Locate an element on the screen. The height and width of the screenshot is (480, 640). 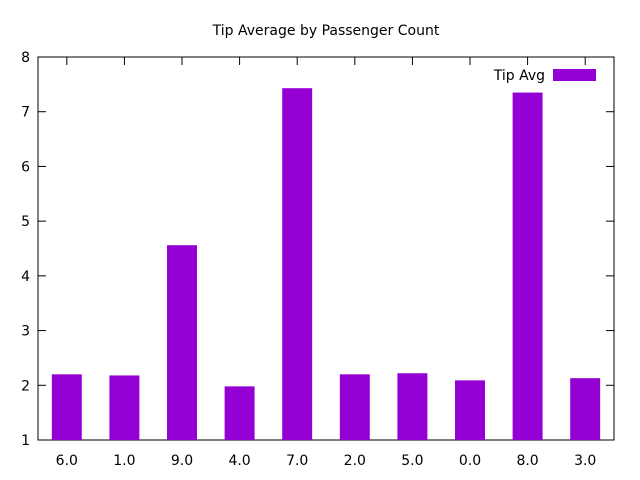
bar-8.0 is located at coordinates (527, 266).